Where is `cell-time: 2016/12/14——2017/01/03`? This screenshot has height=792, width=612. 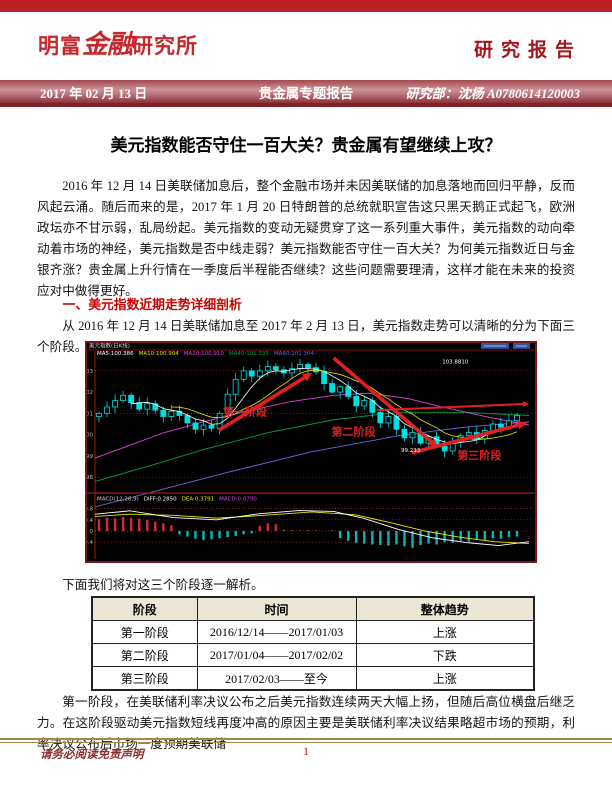 cell-time: 2016/12/14——2017/01/03 is located at coordinates (276, 632).